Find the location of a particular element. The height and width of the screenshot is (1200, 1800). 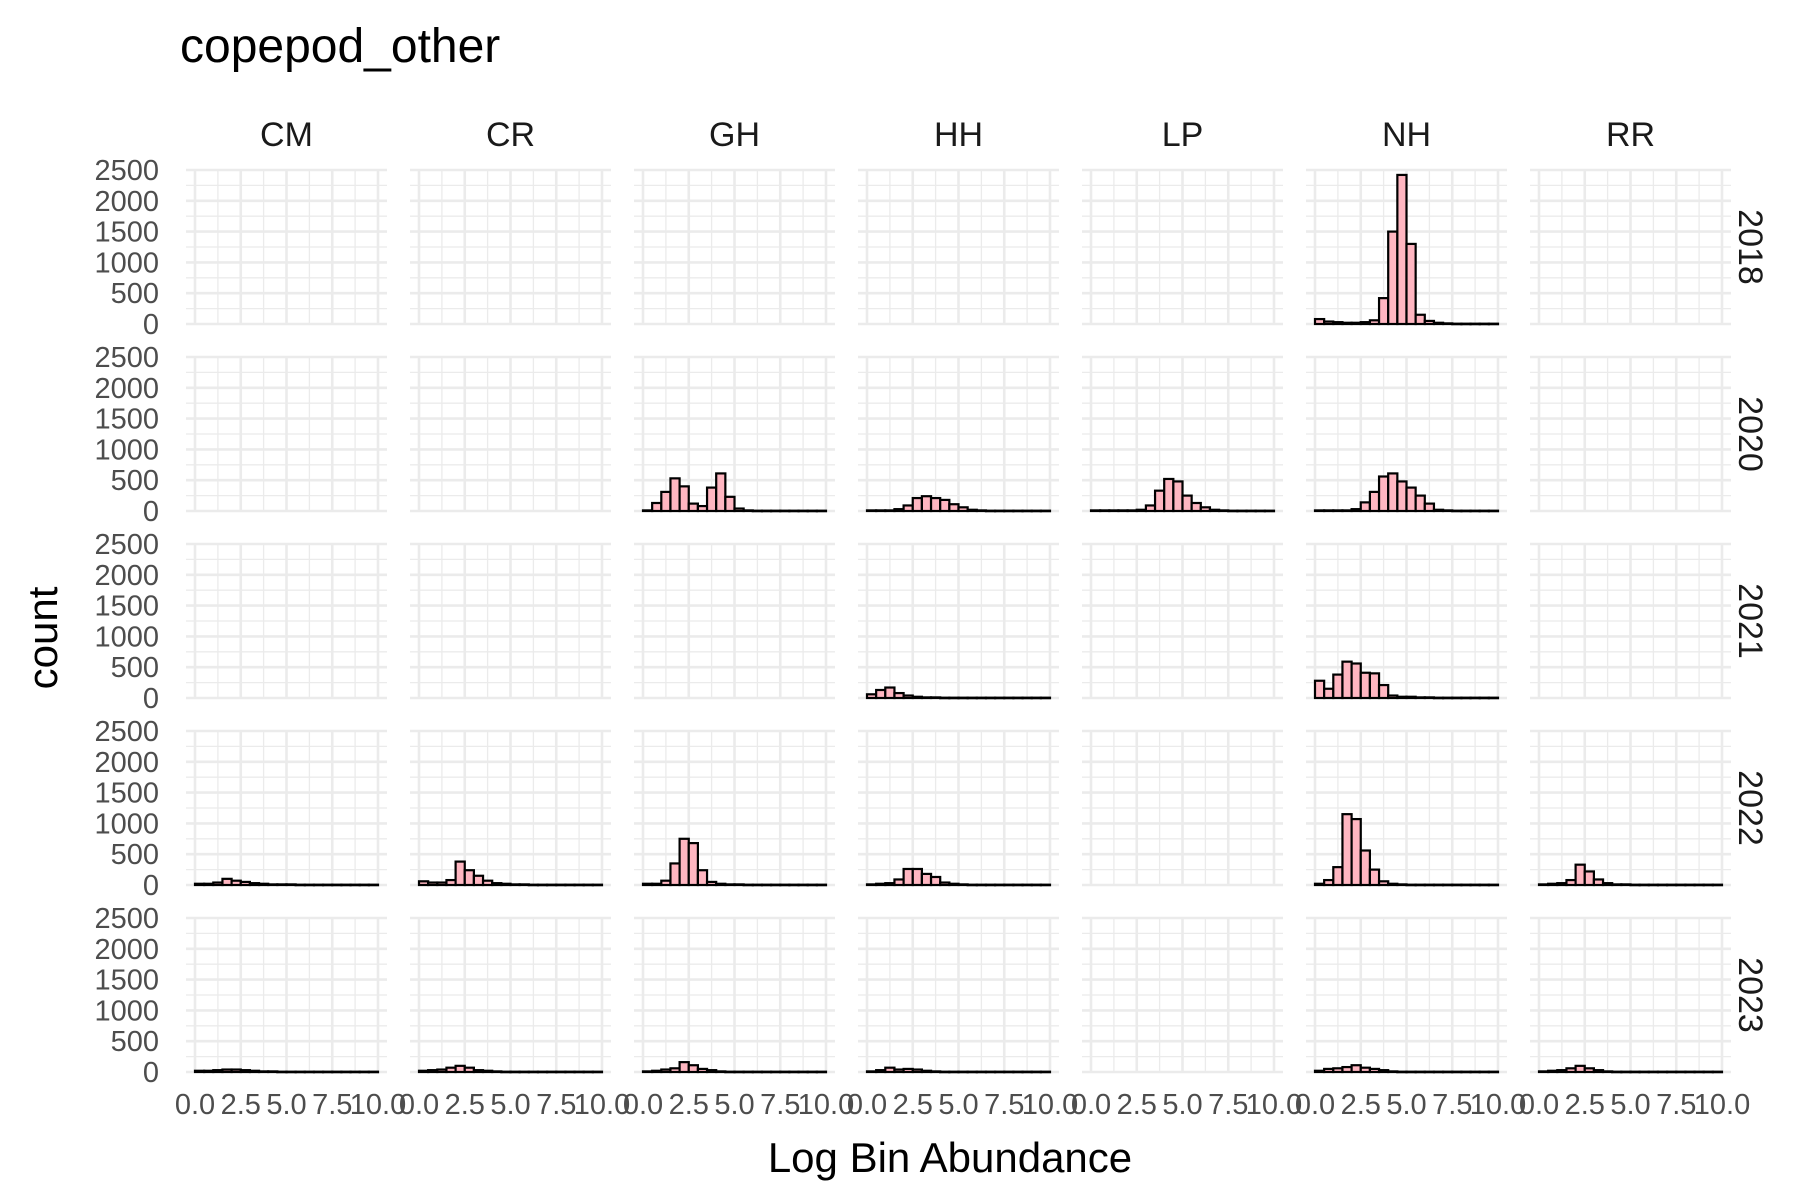

y-tick-label: 2000 is located at coordinates (126, 202).